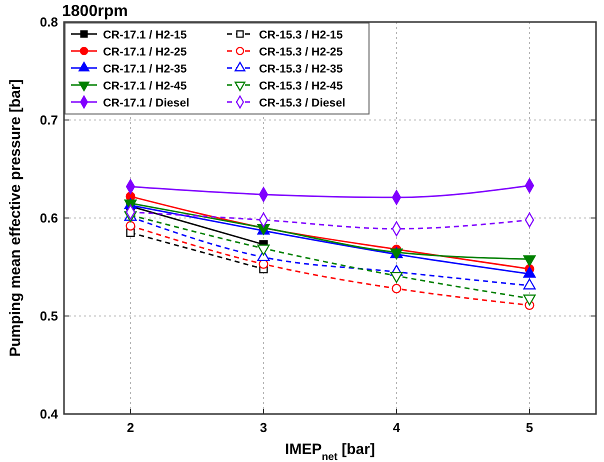  What do you see at coordinates (130, 427) in the screenshot?
I see `x-tick-label: 2` at bounding box center [130, 427].